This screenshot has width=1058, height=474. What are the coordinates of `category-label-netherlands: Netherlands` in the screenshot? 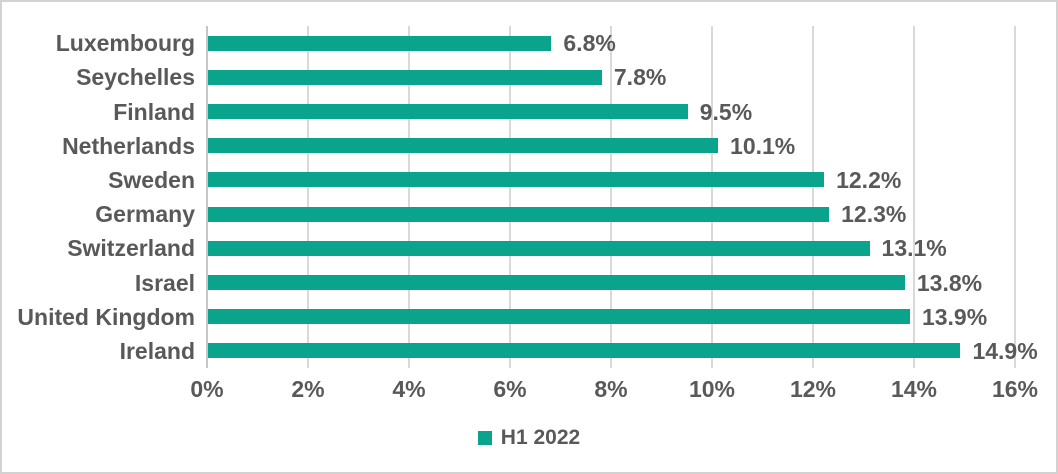 It's located at (128, 145).